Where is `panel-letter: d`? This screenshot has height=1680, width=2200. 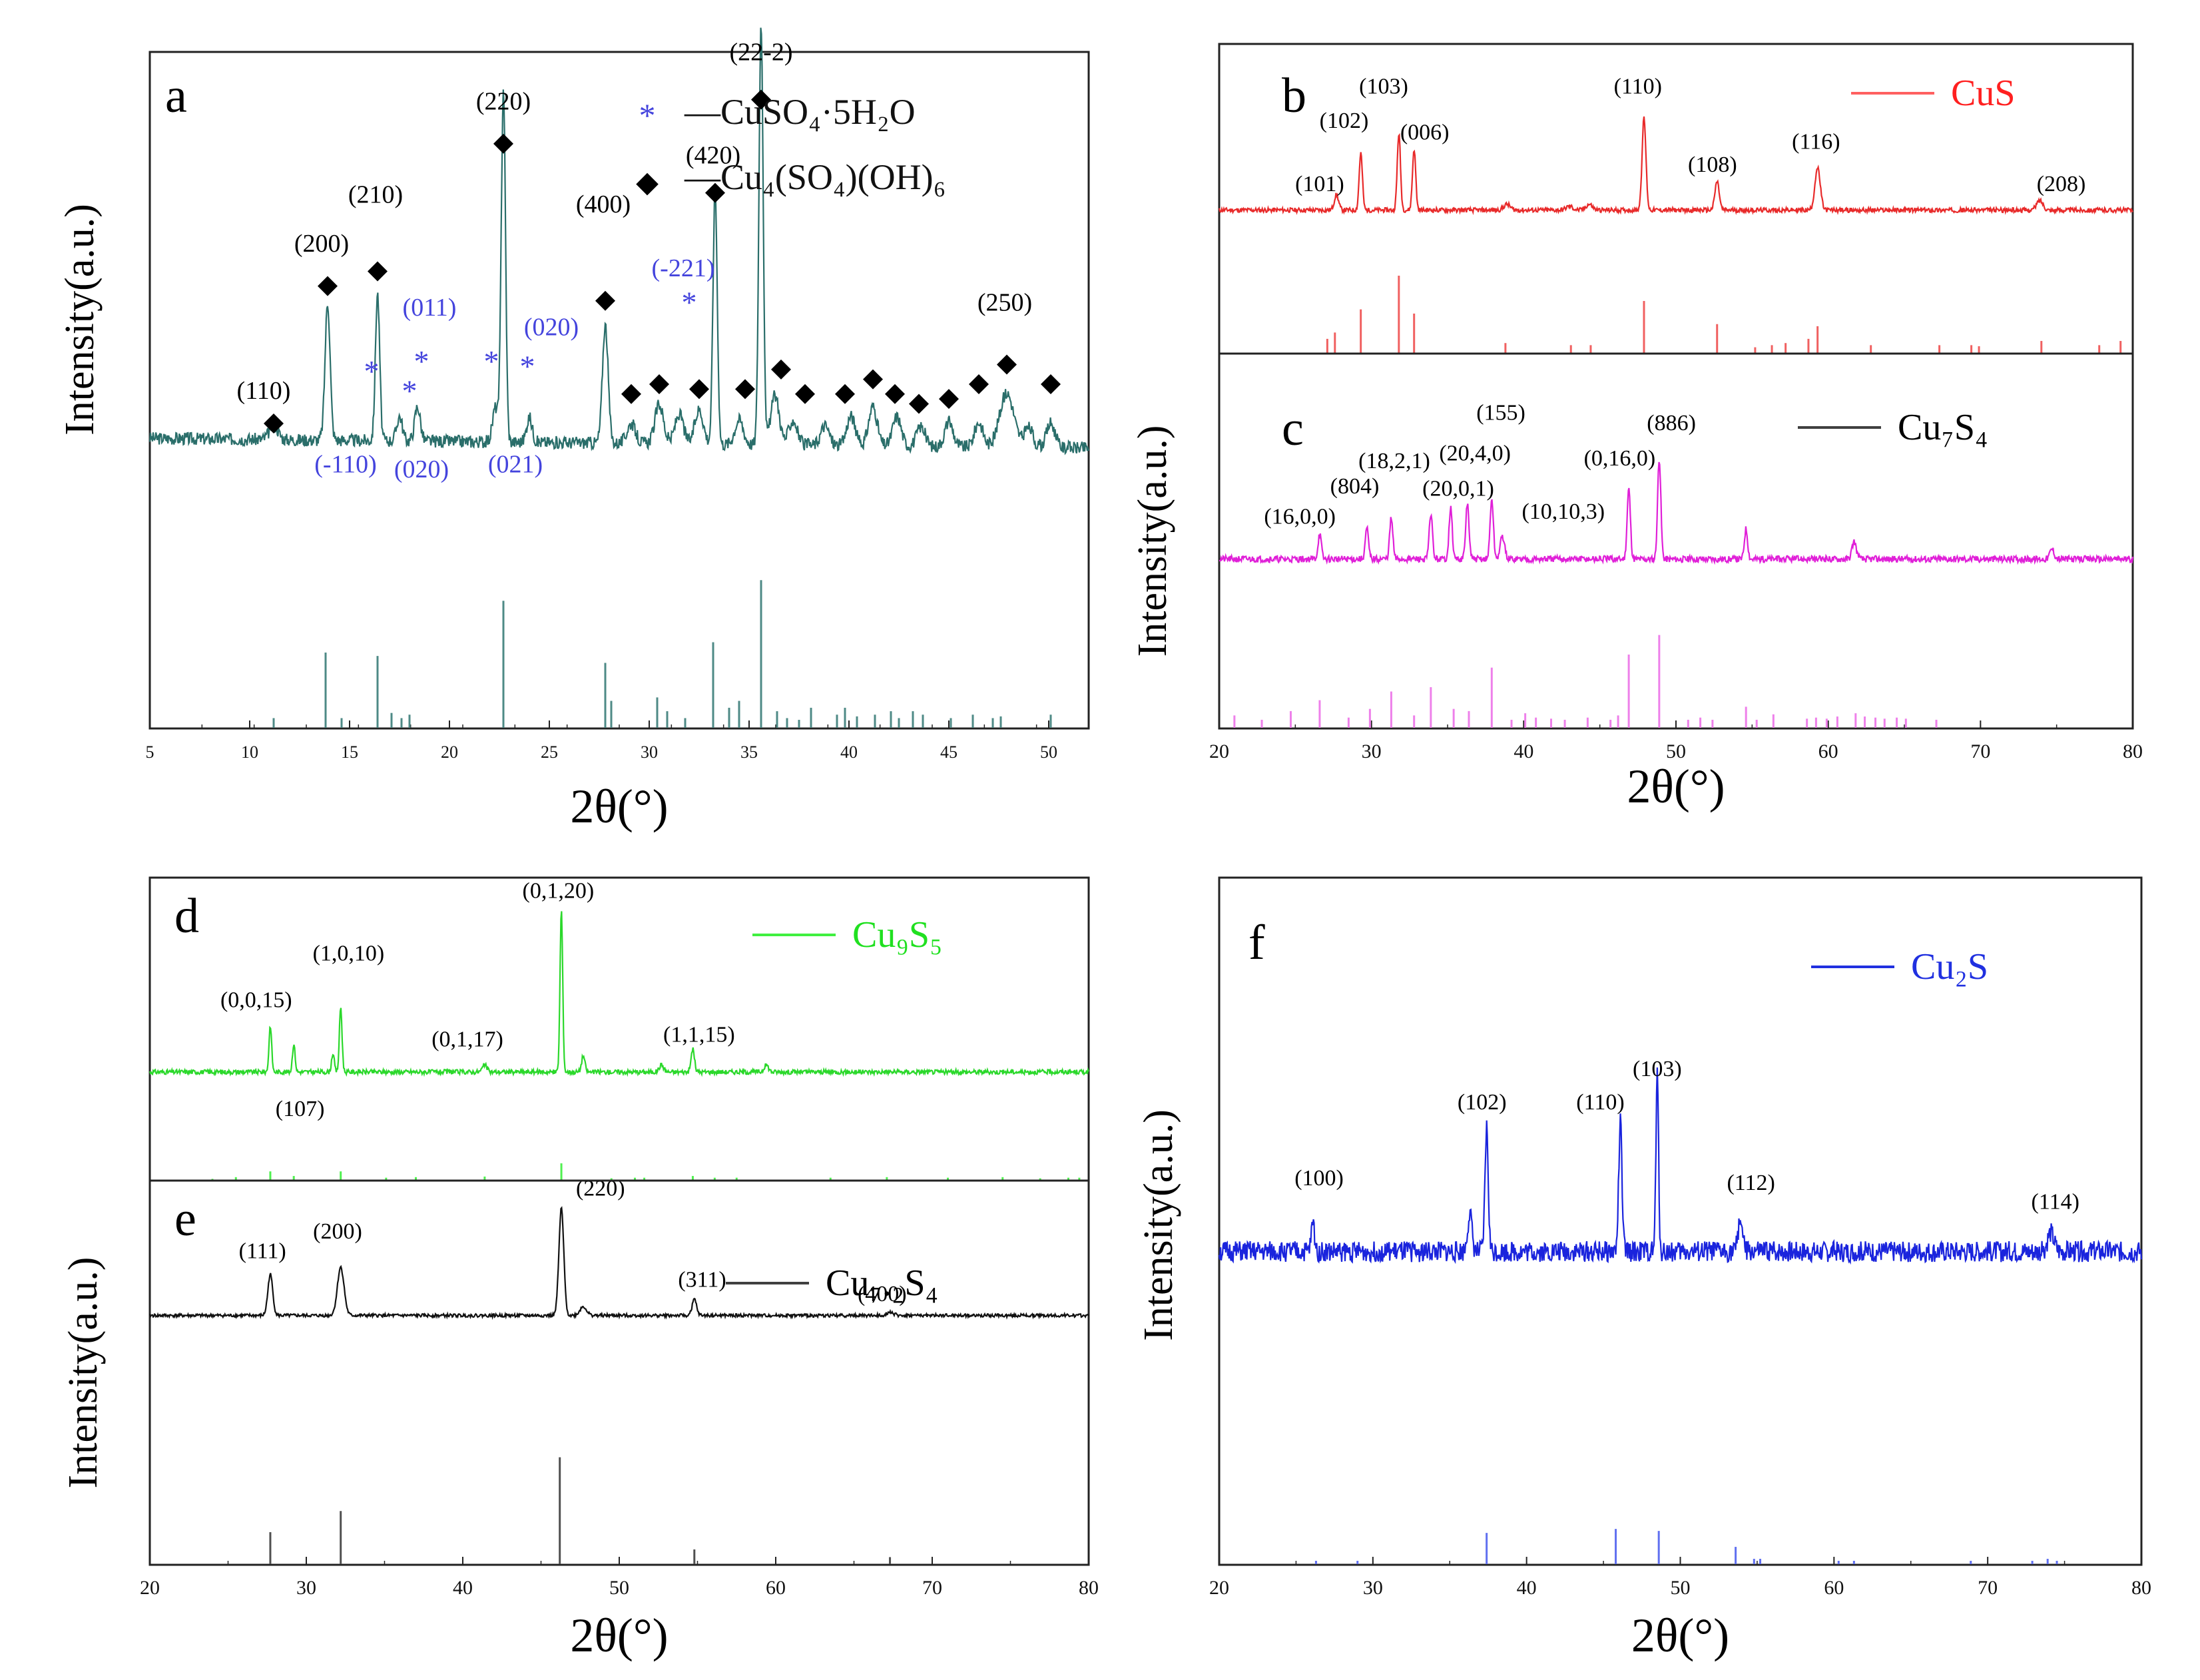
panel-letter: d is located at coordinates (186, 916).